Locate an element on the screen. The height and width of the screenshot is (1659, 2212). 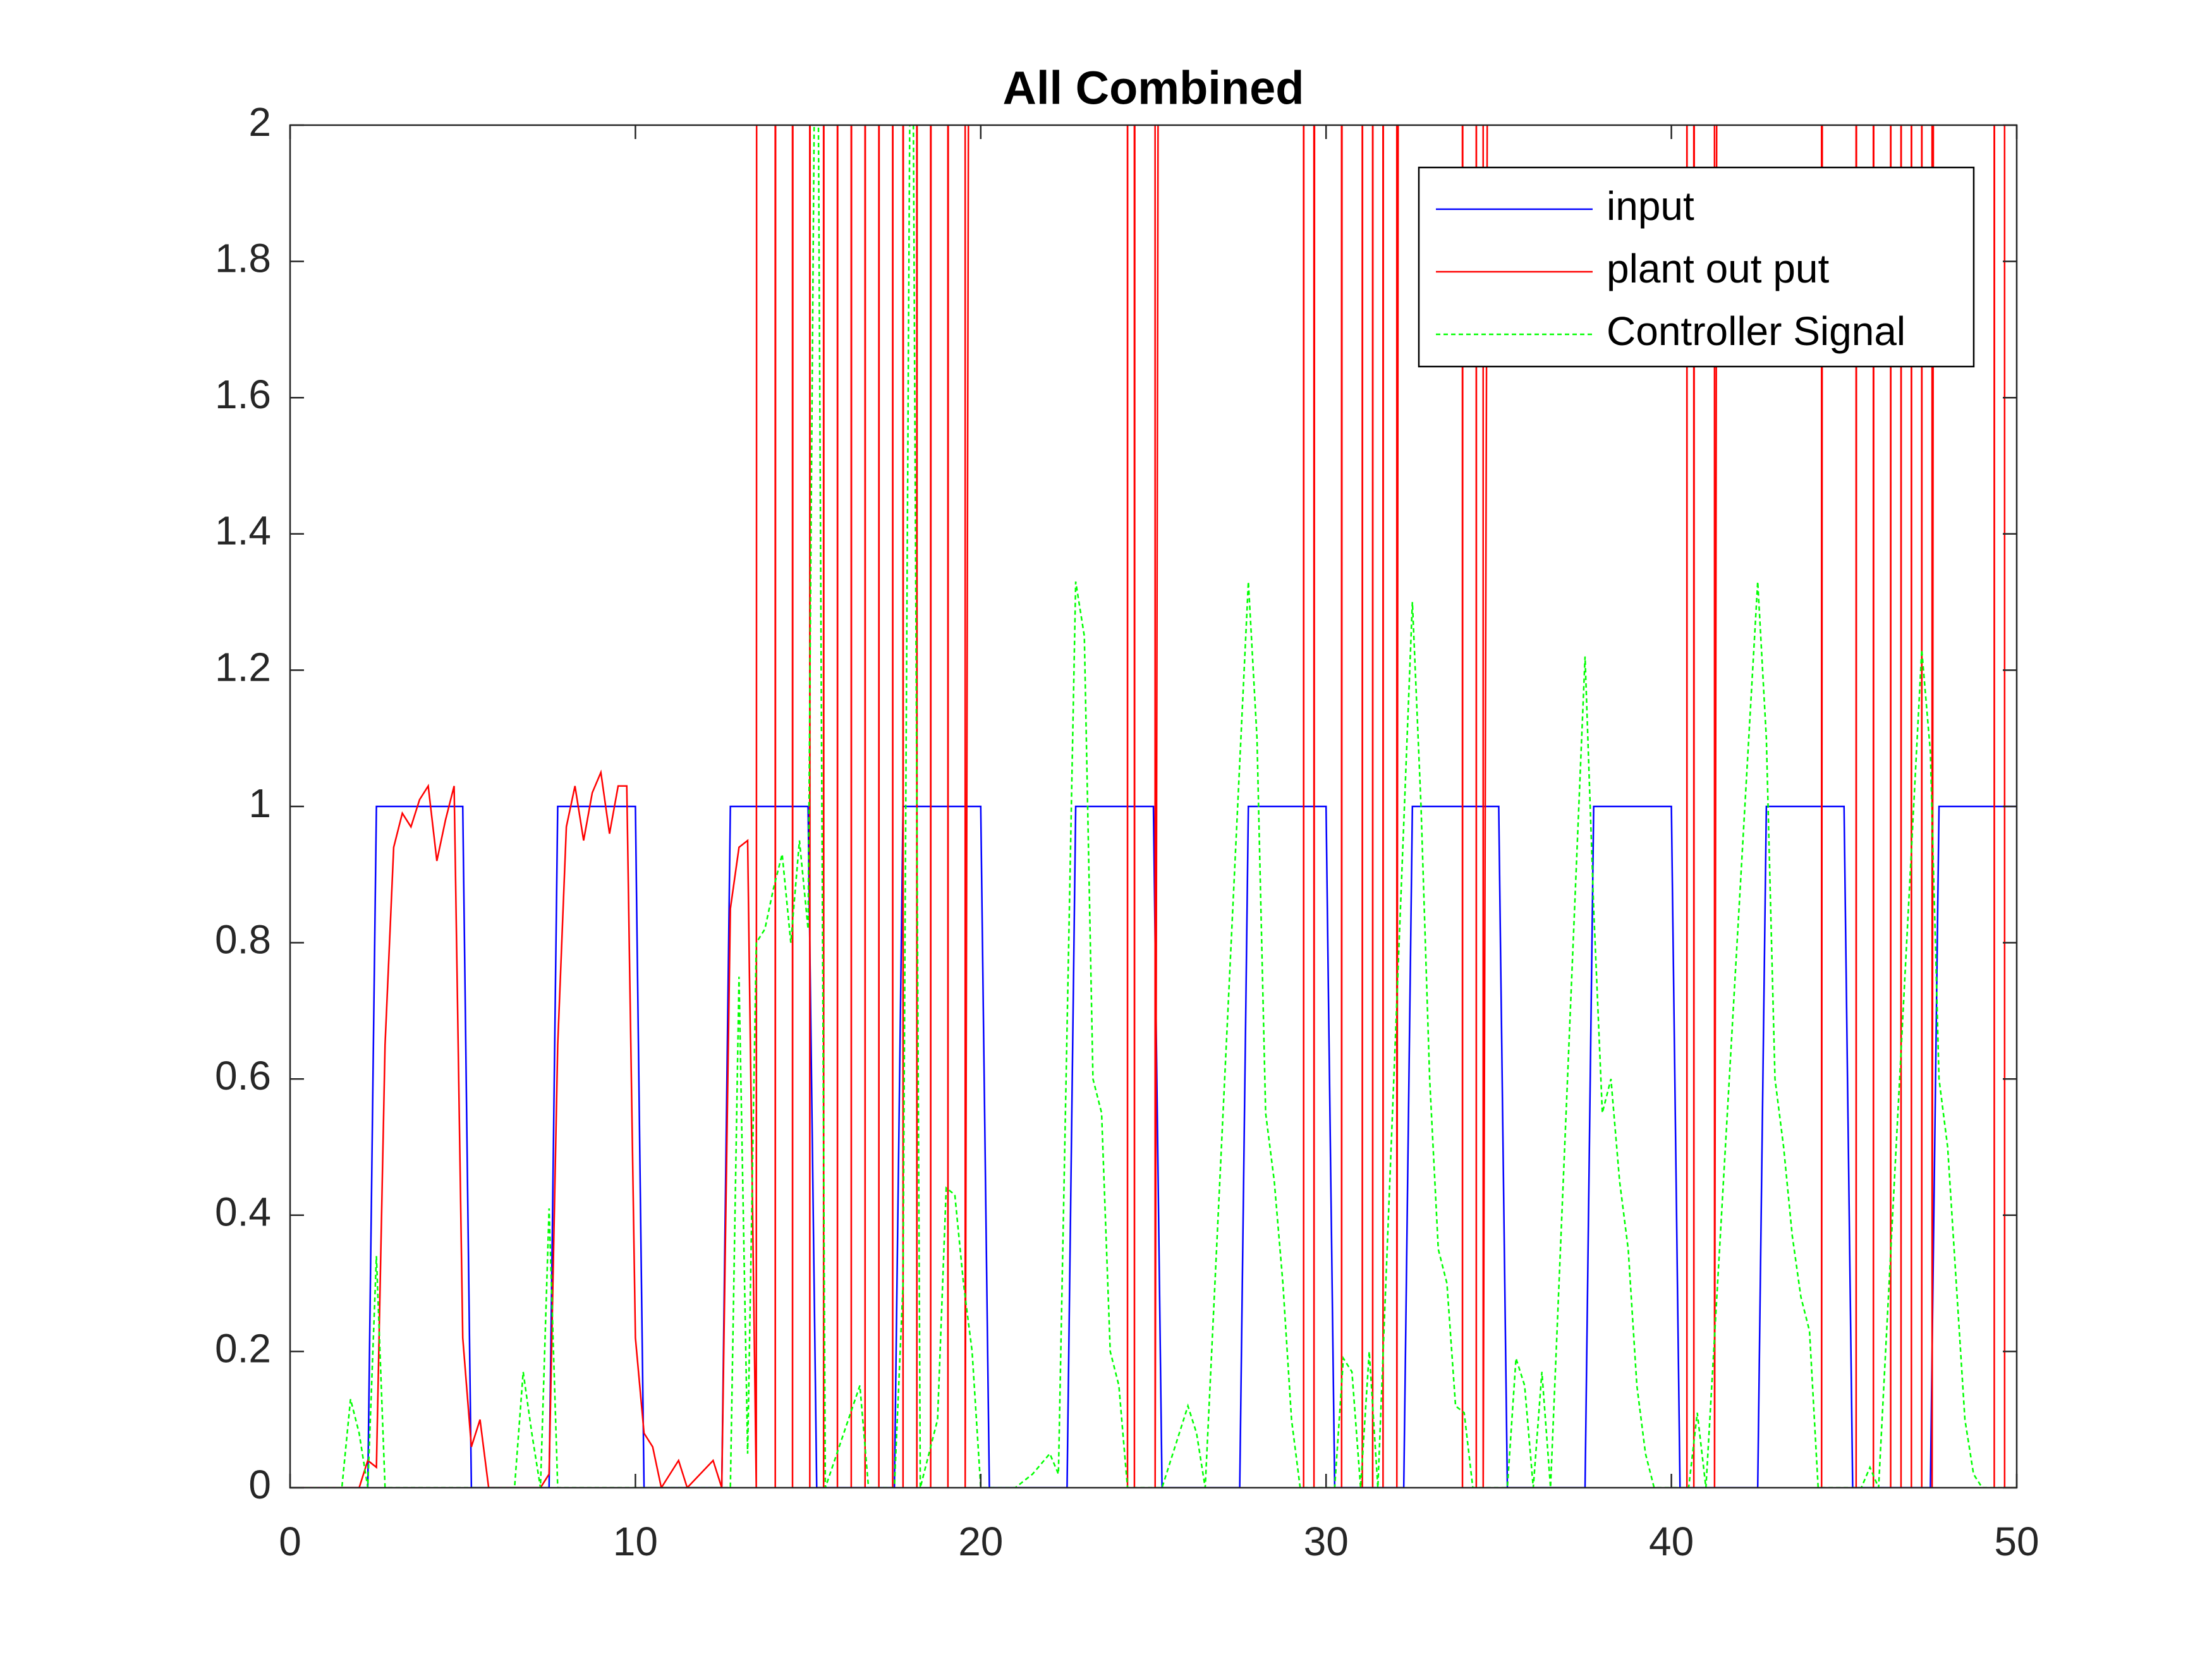
legend-label: plant out put is located at coordinates (1719, 268).